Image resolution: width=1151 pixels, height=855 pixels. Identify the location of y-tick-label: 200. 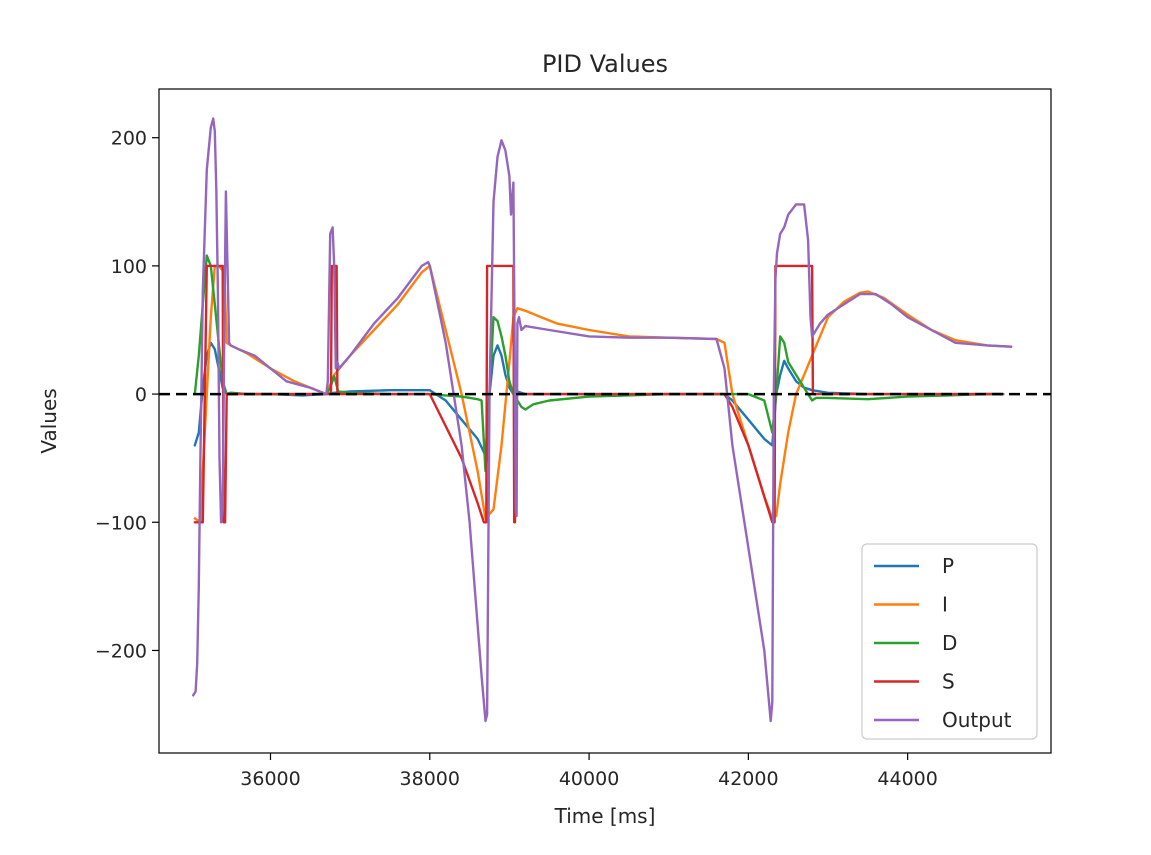
(129, 139).